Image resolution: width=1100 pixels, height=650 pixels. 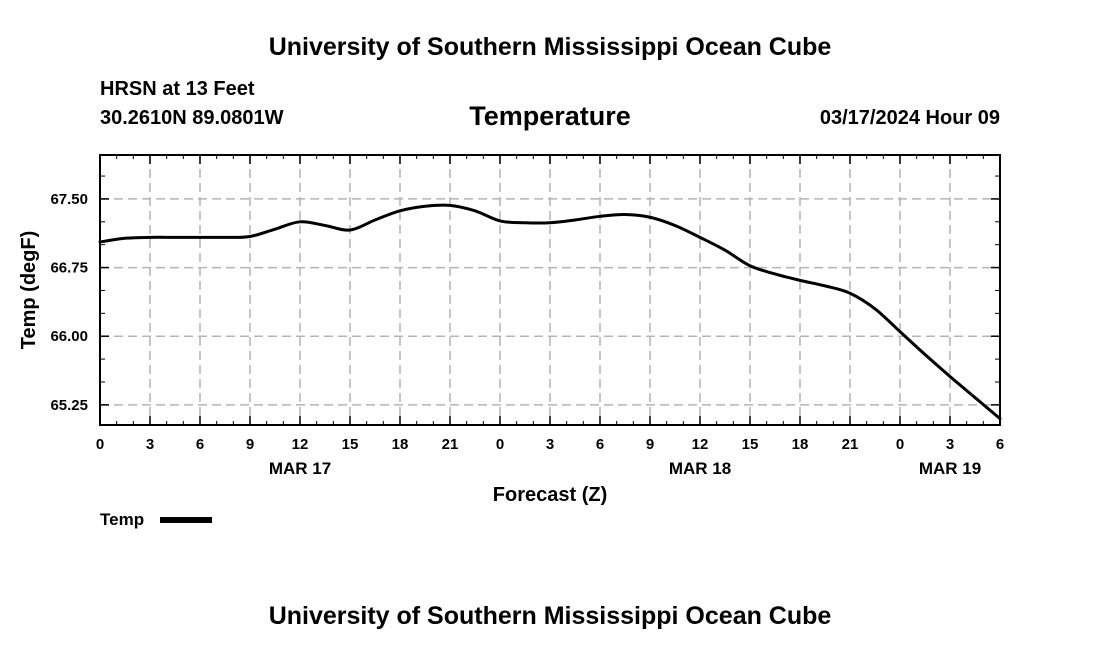 I want to click on date-label: MAR 17, so click(x=300, y=468).